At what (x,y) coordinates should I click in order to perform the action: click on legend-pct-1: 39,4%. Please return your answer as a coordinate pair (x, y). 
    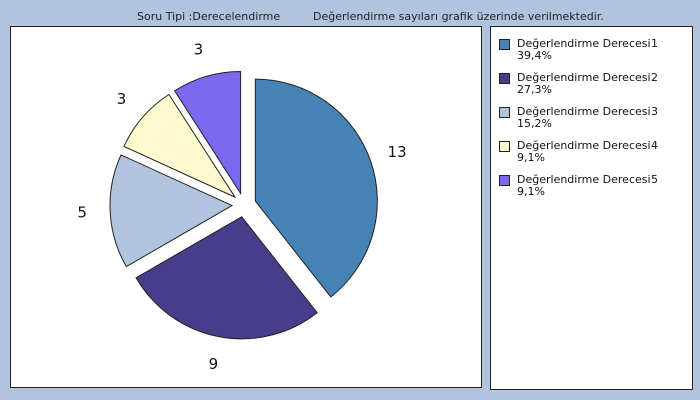
    Looking at the image, I should click on (534, 55).